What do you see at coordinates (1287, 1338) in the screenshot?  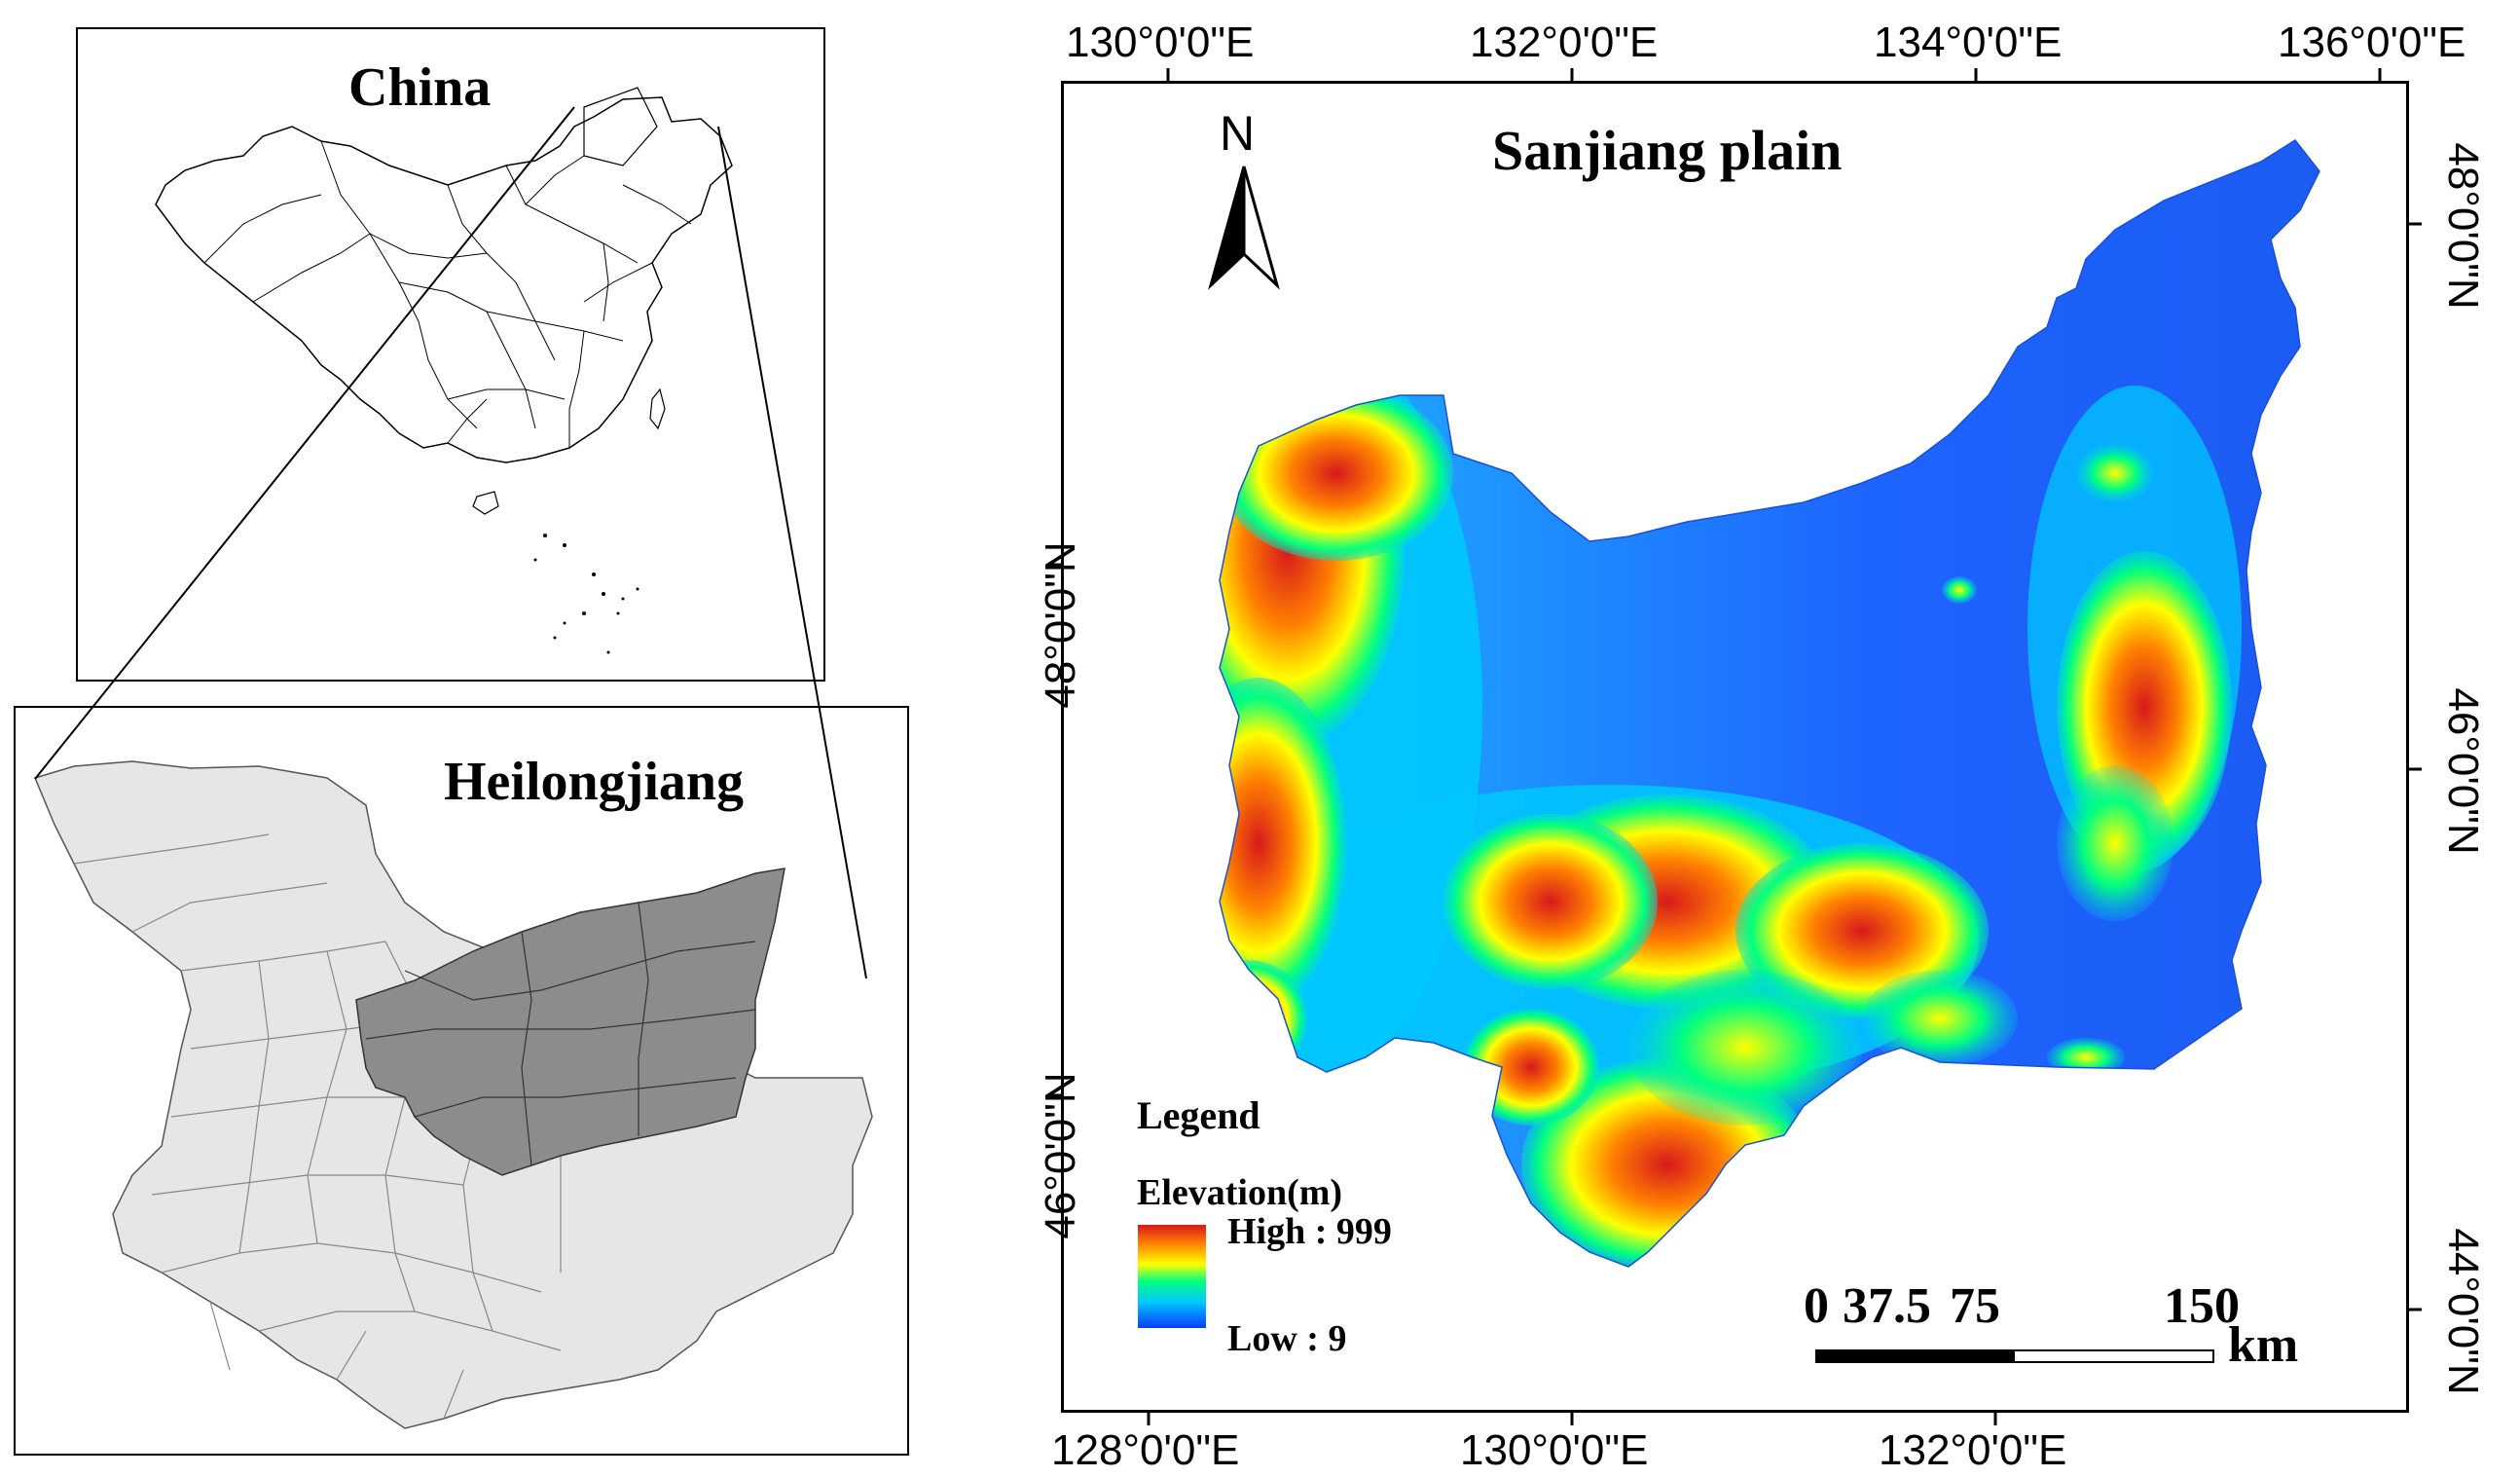 I see `legend-low-label: Low : 9` at bounding box center [1287, 1338].